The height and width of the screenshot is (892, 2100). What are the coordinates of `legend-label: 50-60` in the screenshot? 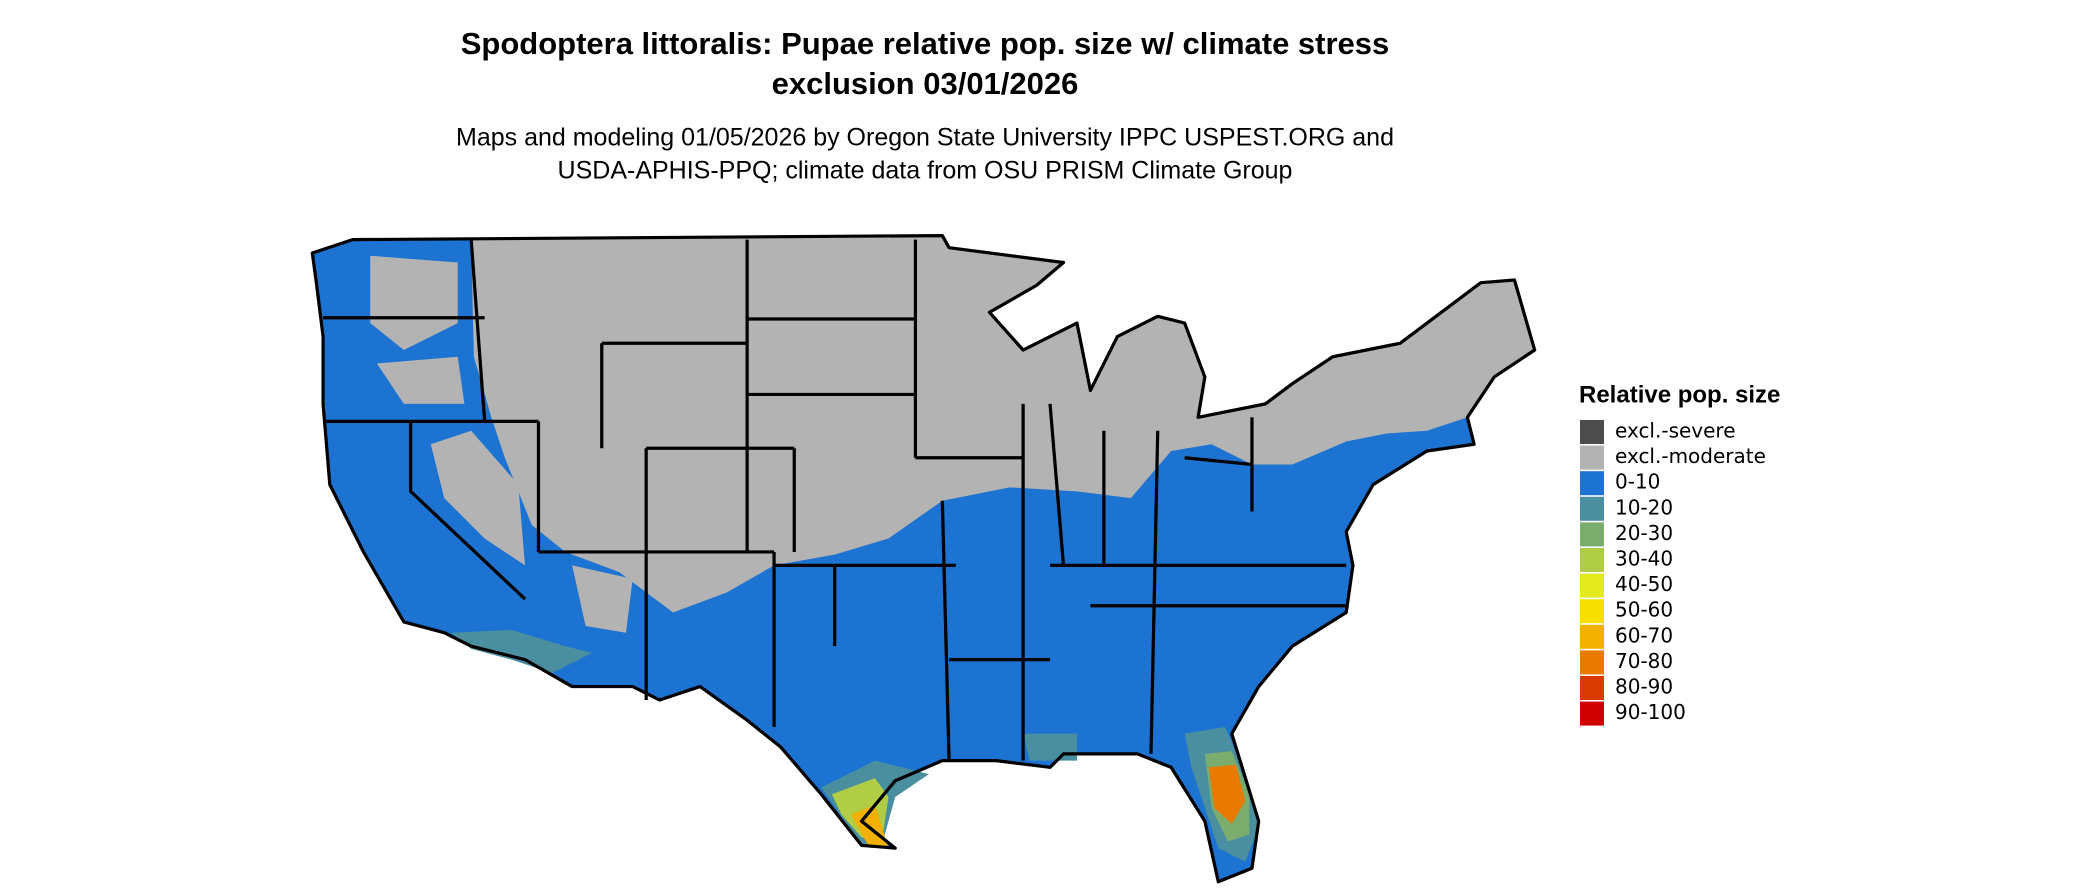 It's located at (1644, 610).